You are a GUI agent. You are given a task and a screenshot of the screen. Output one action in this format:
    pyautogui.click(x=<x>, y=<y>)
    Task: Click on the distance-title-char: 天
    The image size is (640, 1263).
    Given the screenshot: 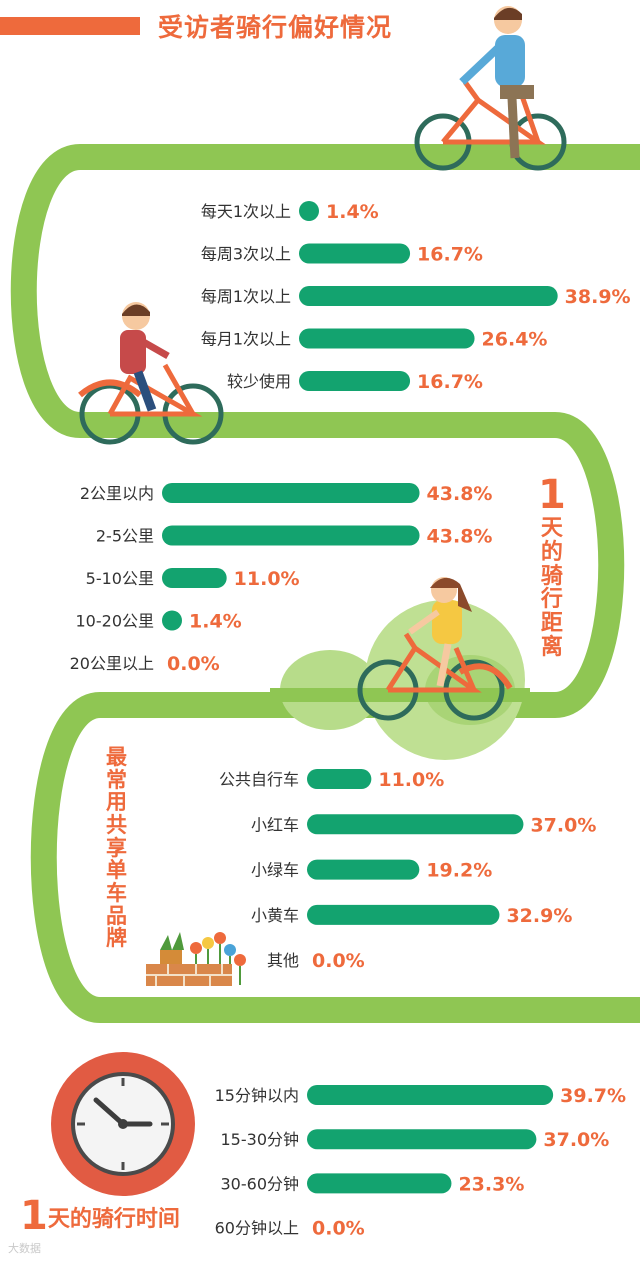 What is the action you would take?
    pyautogui.click(x=551, y=529)
    